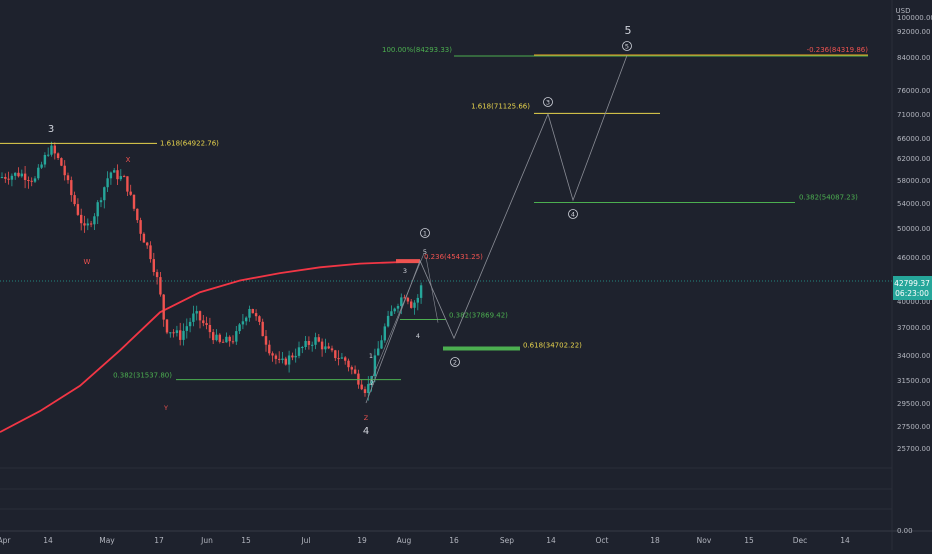 This screenshot has height=554, width=932. Describe the element at coordinates (913, 115) in the screenshot. I see `price-tick-label: 71000.00` at that location.